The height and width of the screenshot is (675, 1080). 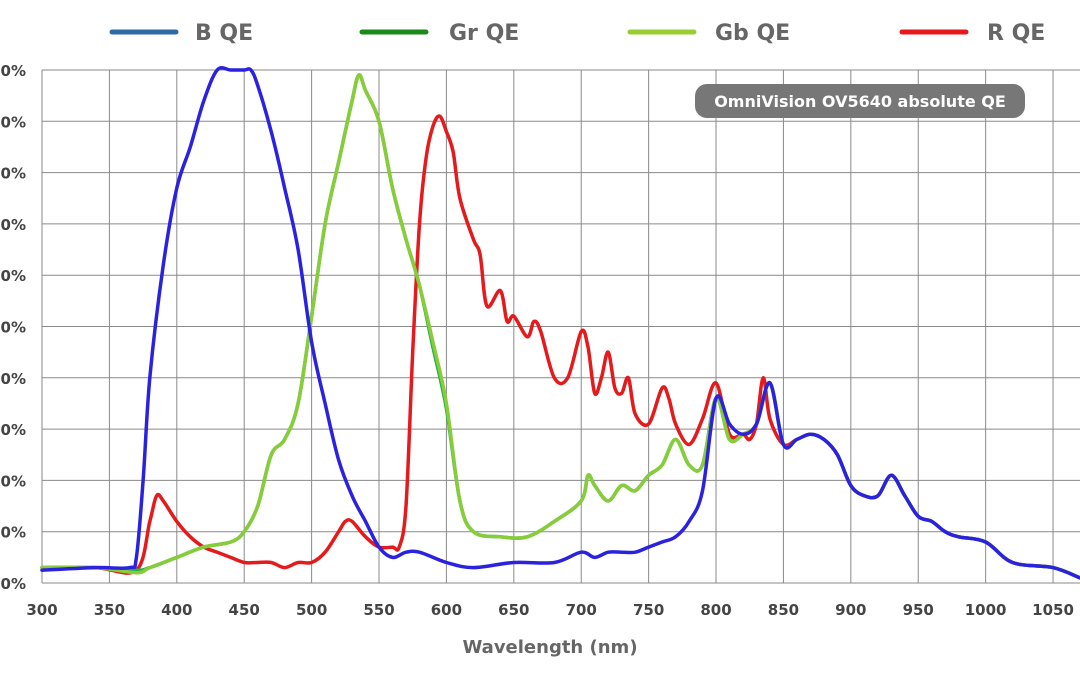 I want to click on x-tick-label: 1000, so click(x=986, y=610).